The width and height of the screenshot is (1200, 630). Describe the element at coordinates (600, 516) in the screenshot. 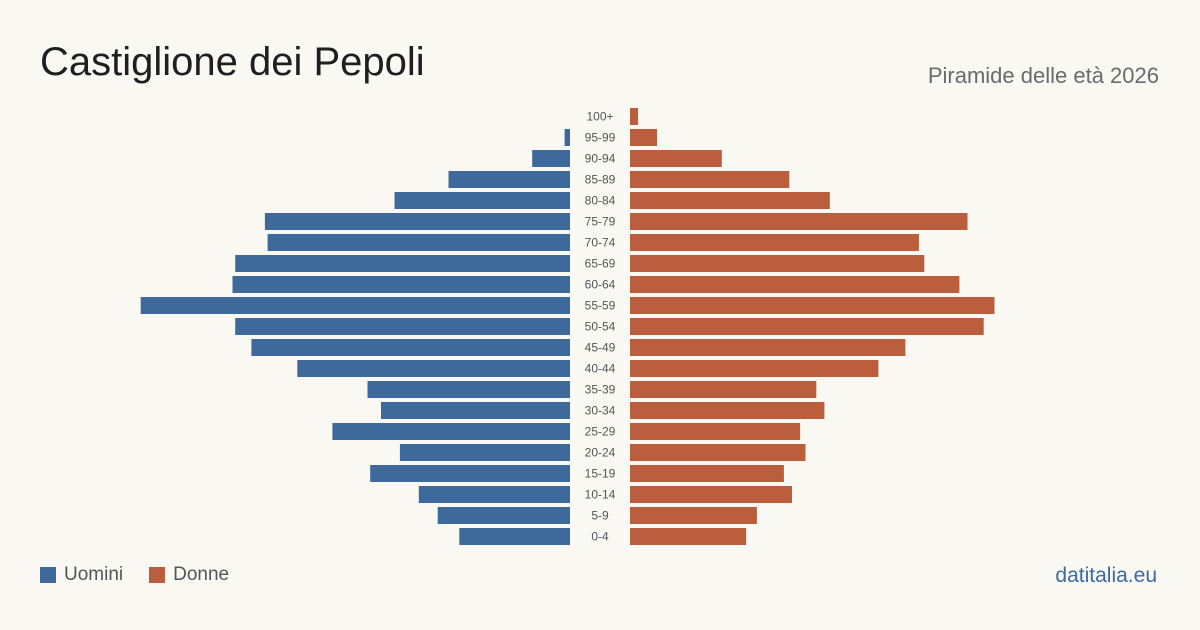

I see `age-label-5-9: 5-9` at that location.